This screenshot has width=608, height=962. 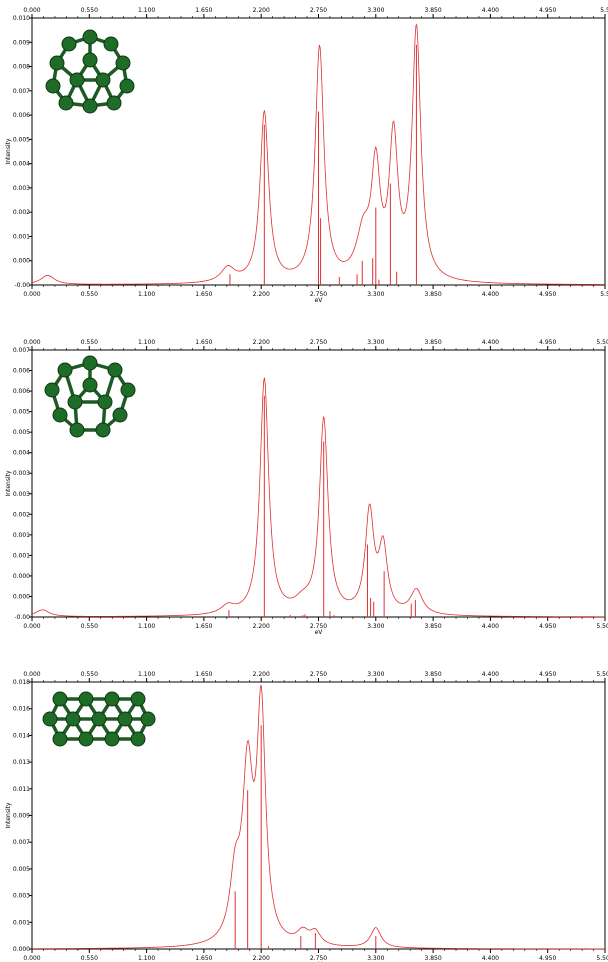 I want to click on y-axis-label: Intensity, so click(x=8, y=483).